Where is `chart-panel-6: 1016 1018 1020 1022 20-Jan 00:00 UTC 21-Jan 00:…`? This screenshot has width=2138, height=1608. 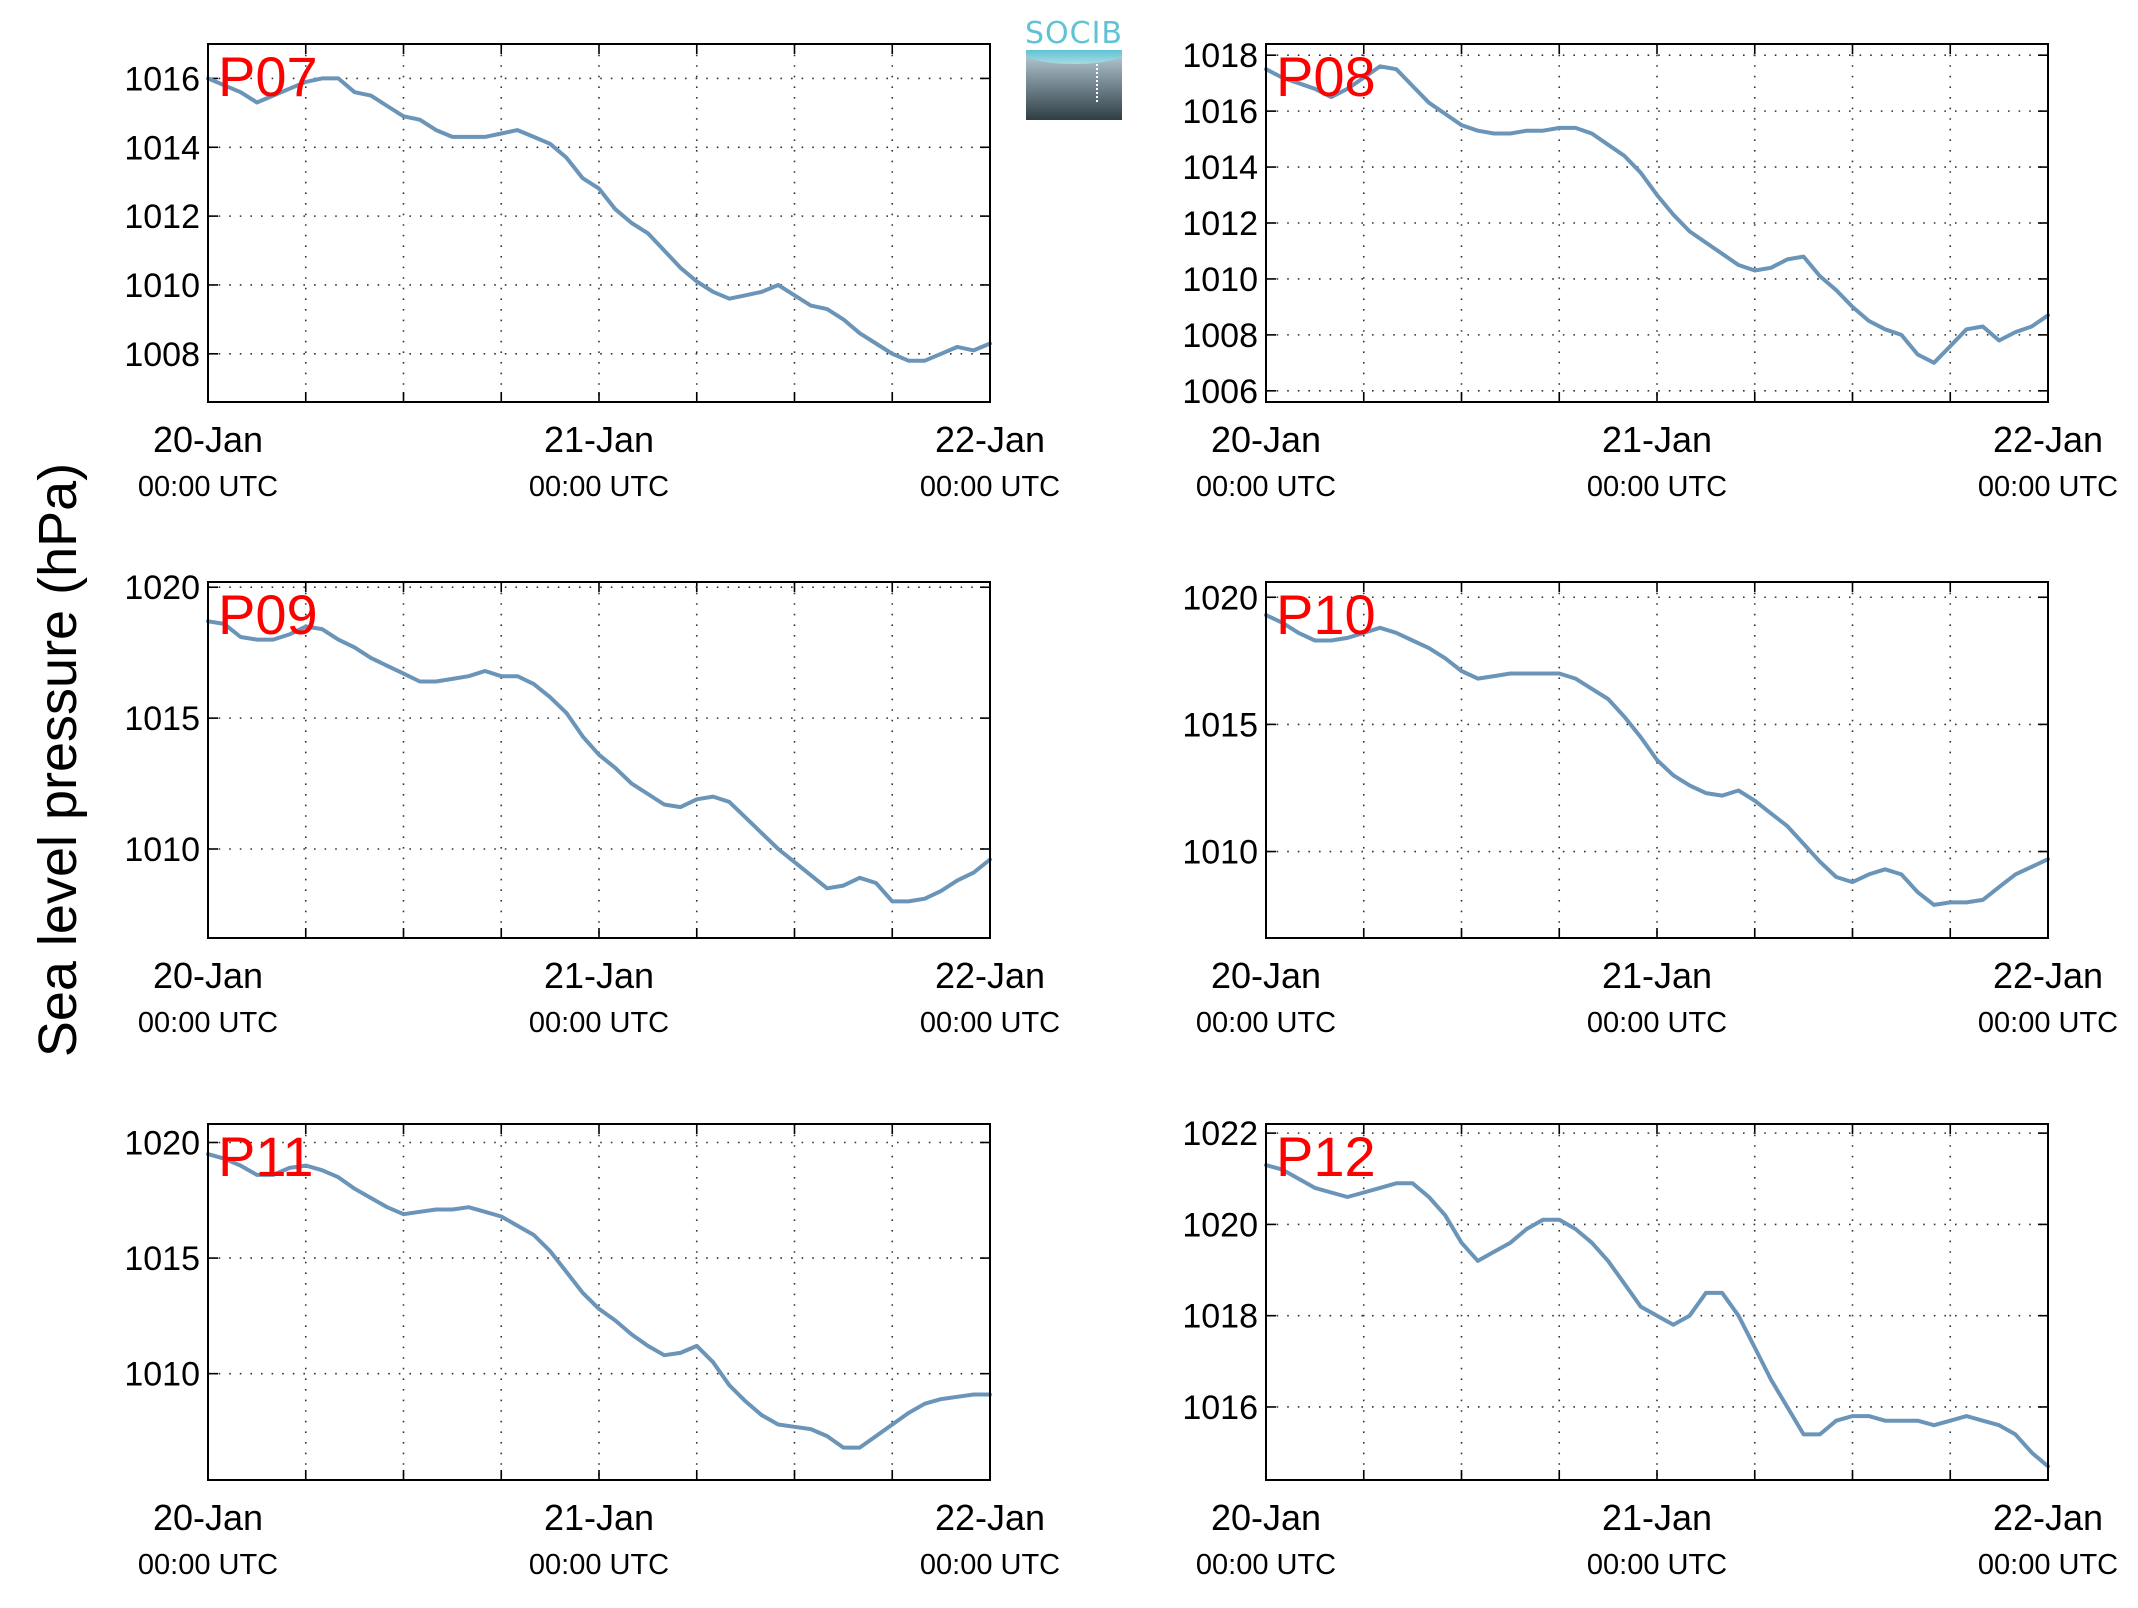 chart-panel-6: 1016 1018 1020 1022 20-Jan 00:00 UTC 21-Jan 00:… is located at coordinates (1650, 1348).